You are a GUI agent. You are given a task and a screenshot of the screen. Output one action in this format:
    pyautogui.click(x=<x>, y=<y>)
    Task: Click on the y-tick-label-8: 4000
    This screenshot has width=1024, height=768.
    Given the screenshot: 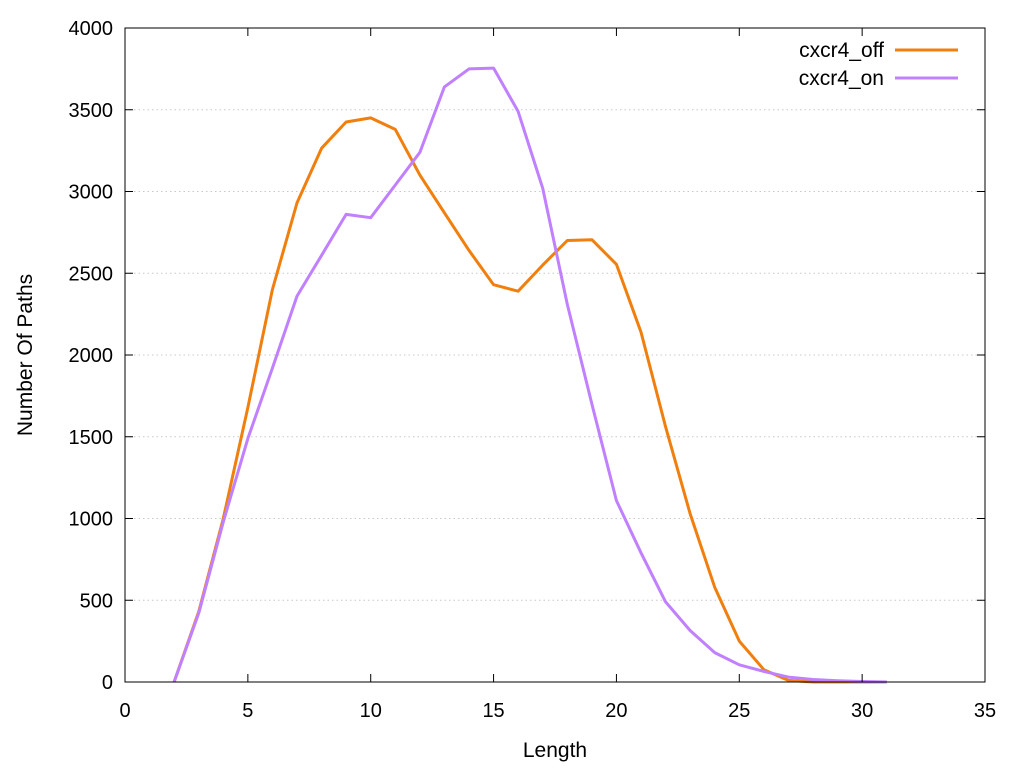 What is the action you would take?
    pyautogui.click(x=91, y=29)
    